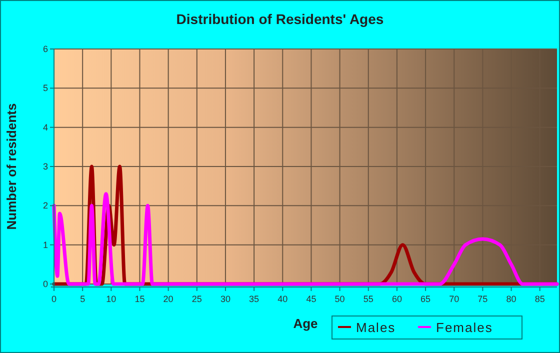 The width and height of the screenshot is (560, 353). Describe the element at coordinates (254, 299) in the screenshot. I see `x-tick-label: 35` at that location.